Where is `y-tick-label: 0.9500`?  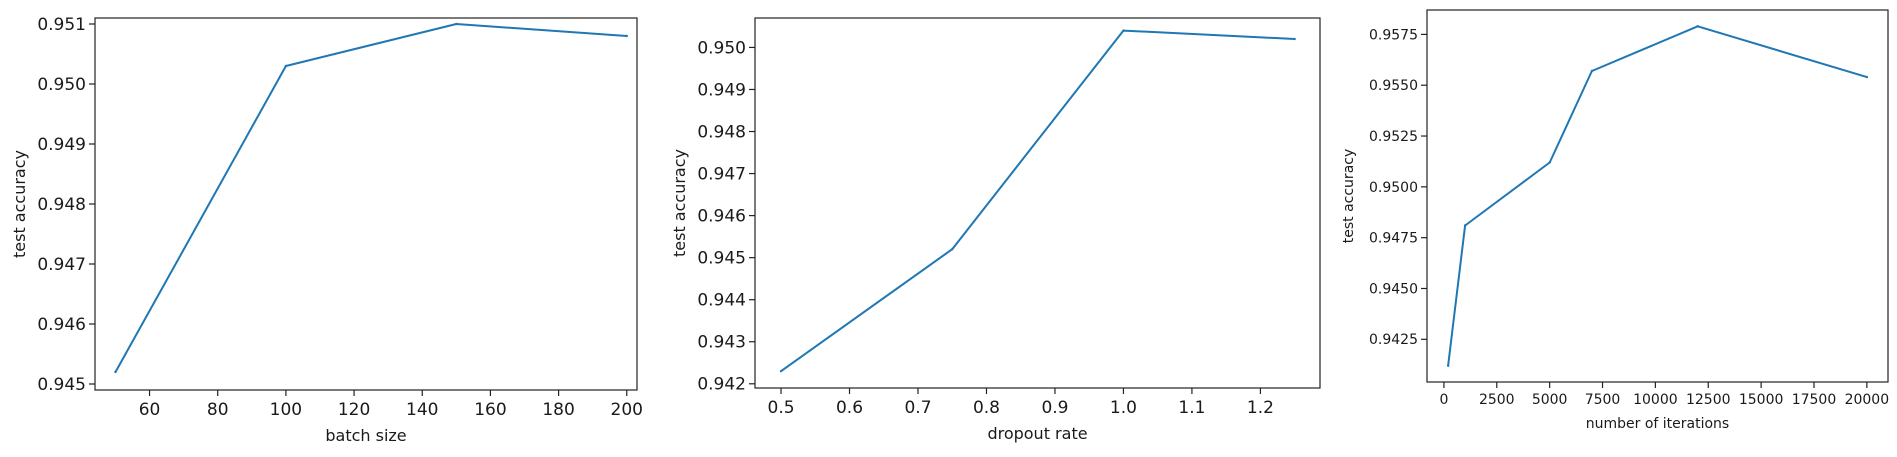
y-tick-label: 0.9500 is located at coordinates (1393, 188).